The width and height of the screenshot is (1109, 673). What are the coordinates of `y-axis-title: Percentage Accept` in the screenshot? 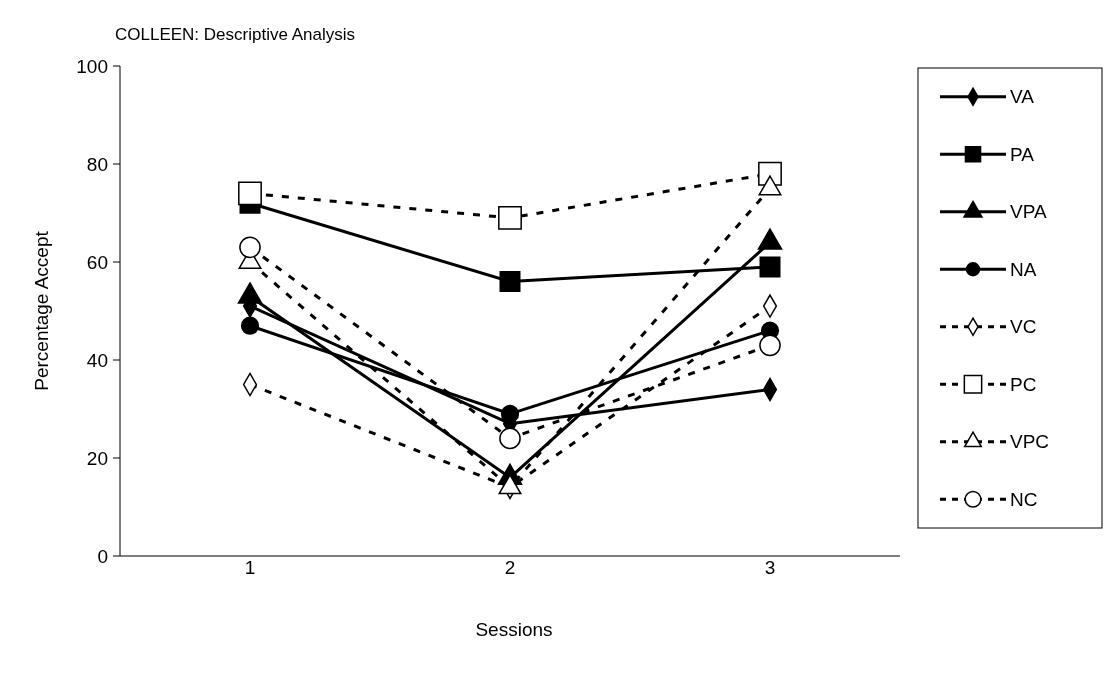 It's located at (41, 310).